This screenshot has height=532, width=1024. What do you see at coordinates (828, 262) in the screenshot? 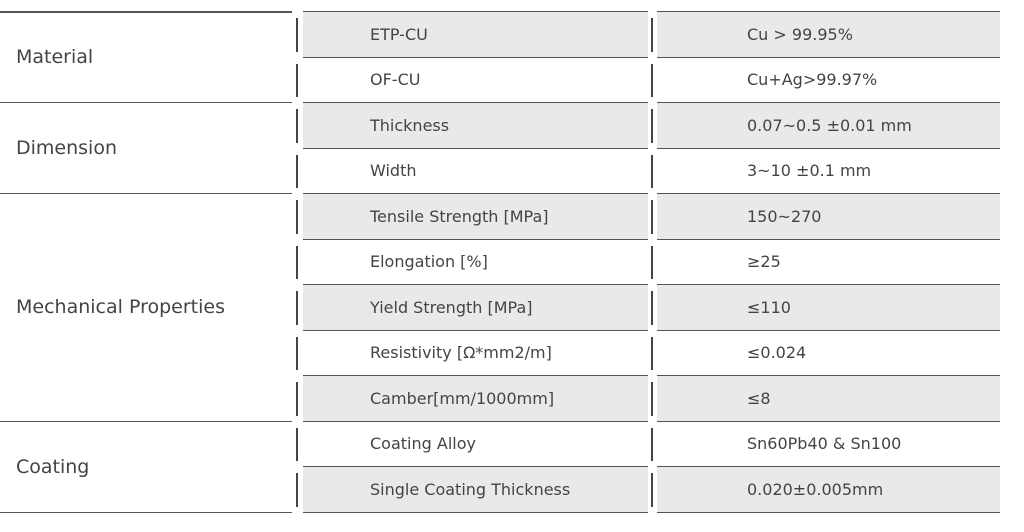
I see `value-cell: ≥25` at bounding box center [828, 262].